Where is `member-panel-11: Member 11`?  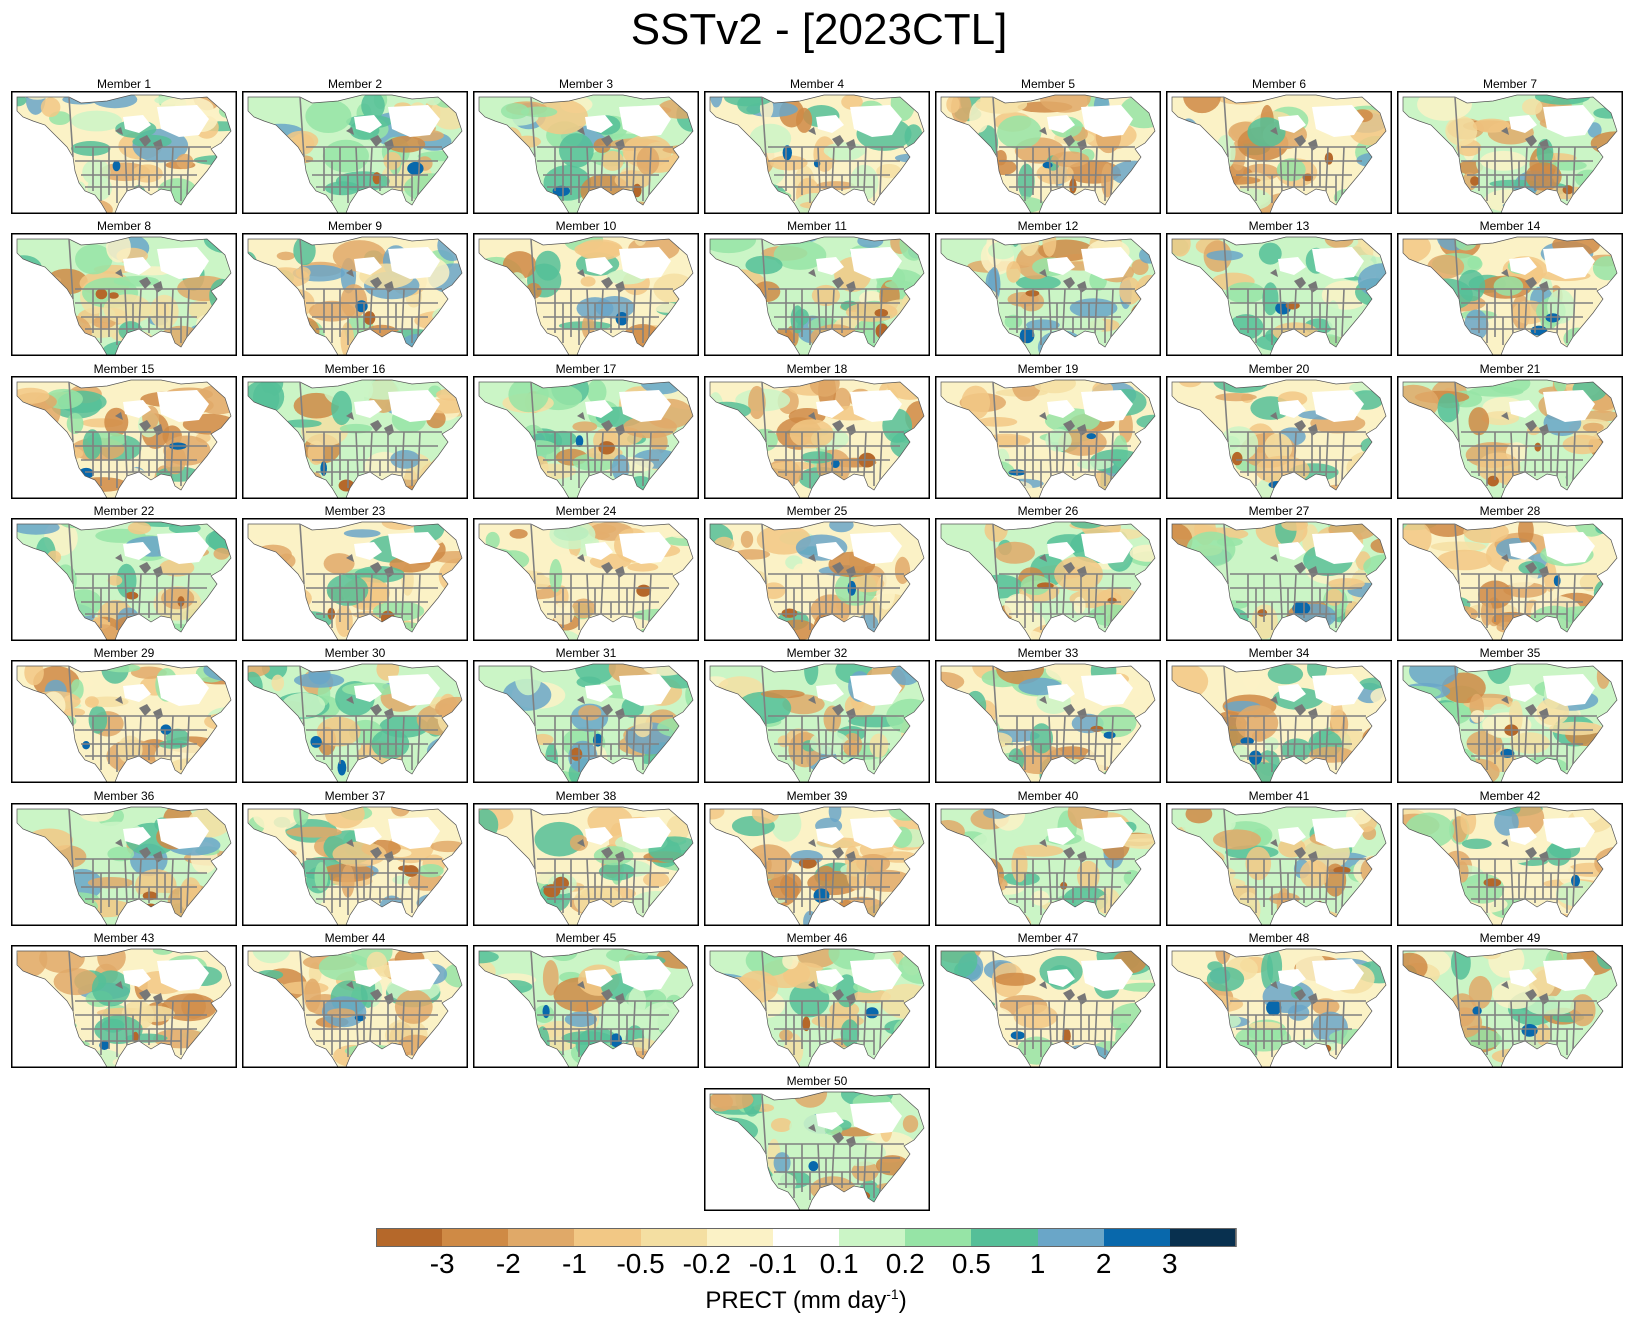
member-panel-11: Member 11 is located at coordinates (817, 287).